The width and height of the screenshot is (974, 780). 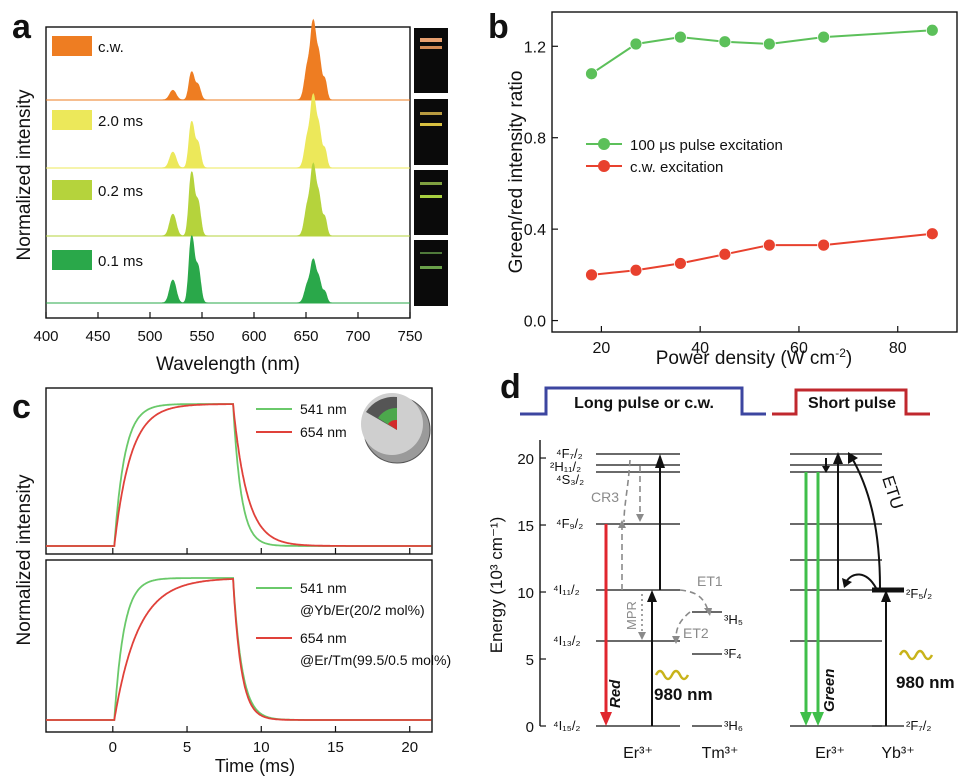 I want to click on svg-text: ³H₅, so click(x=733, y=619).